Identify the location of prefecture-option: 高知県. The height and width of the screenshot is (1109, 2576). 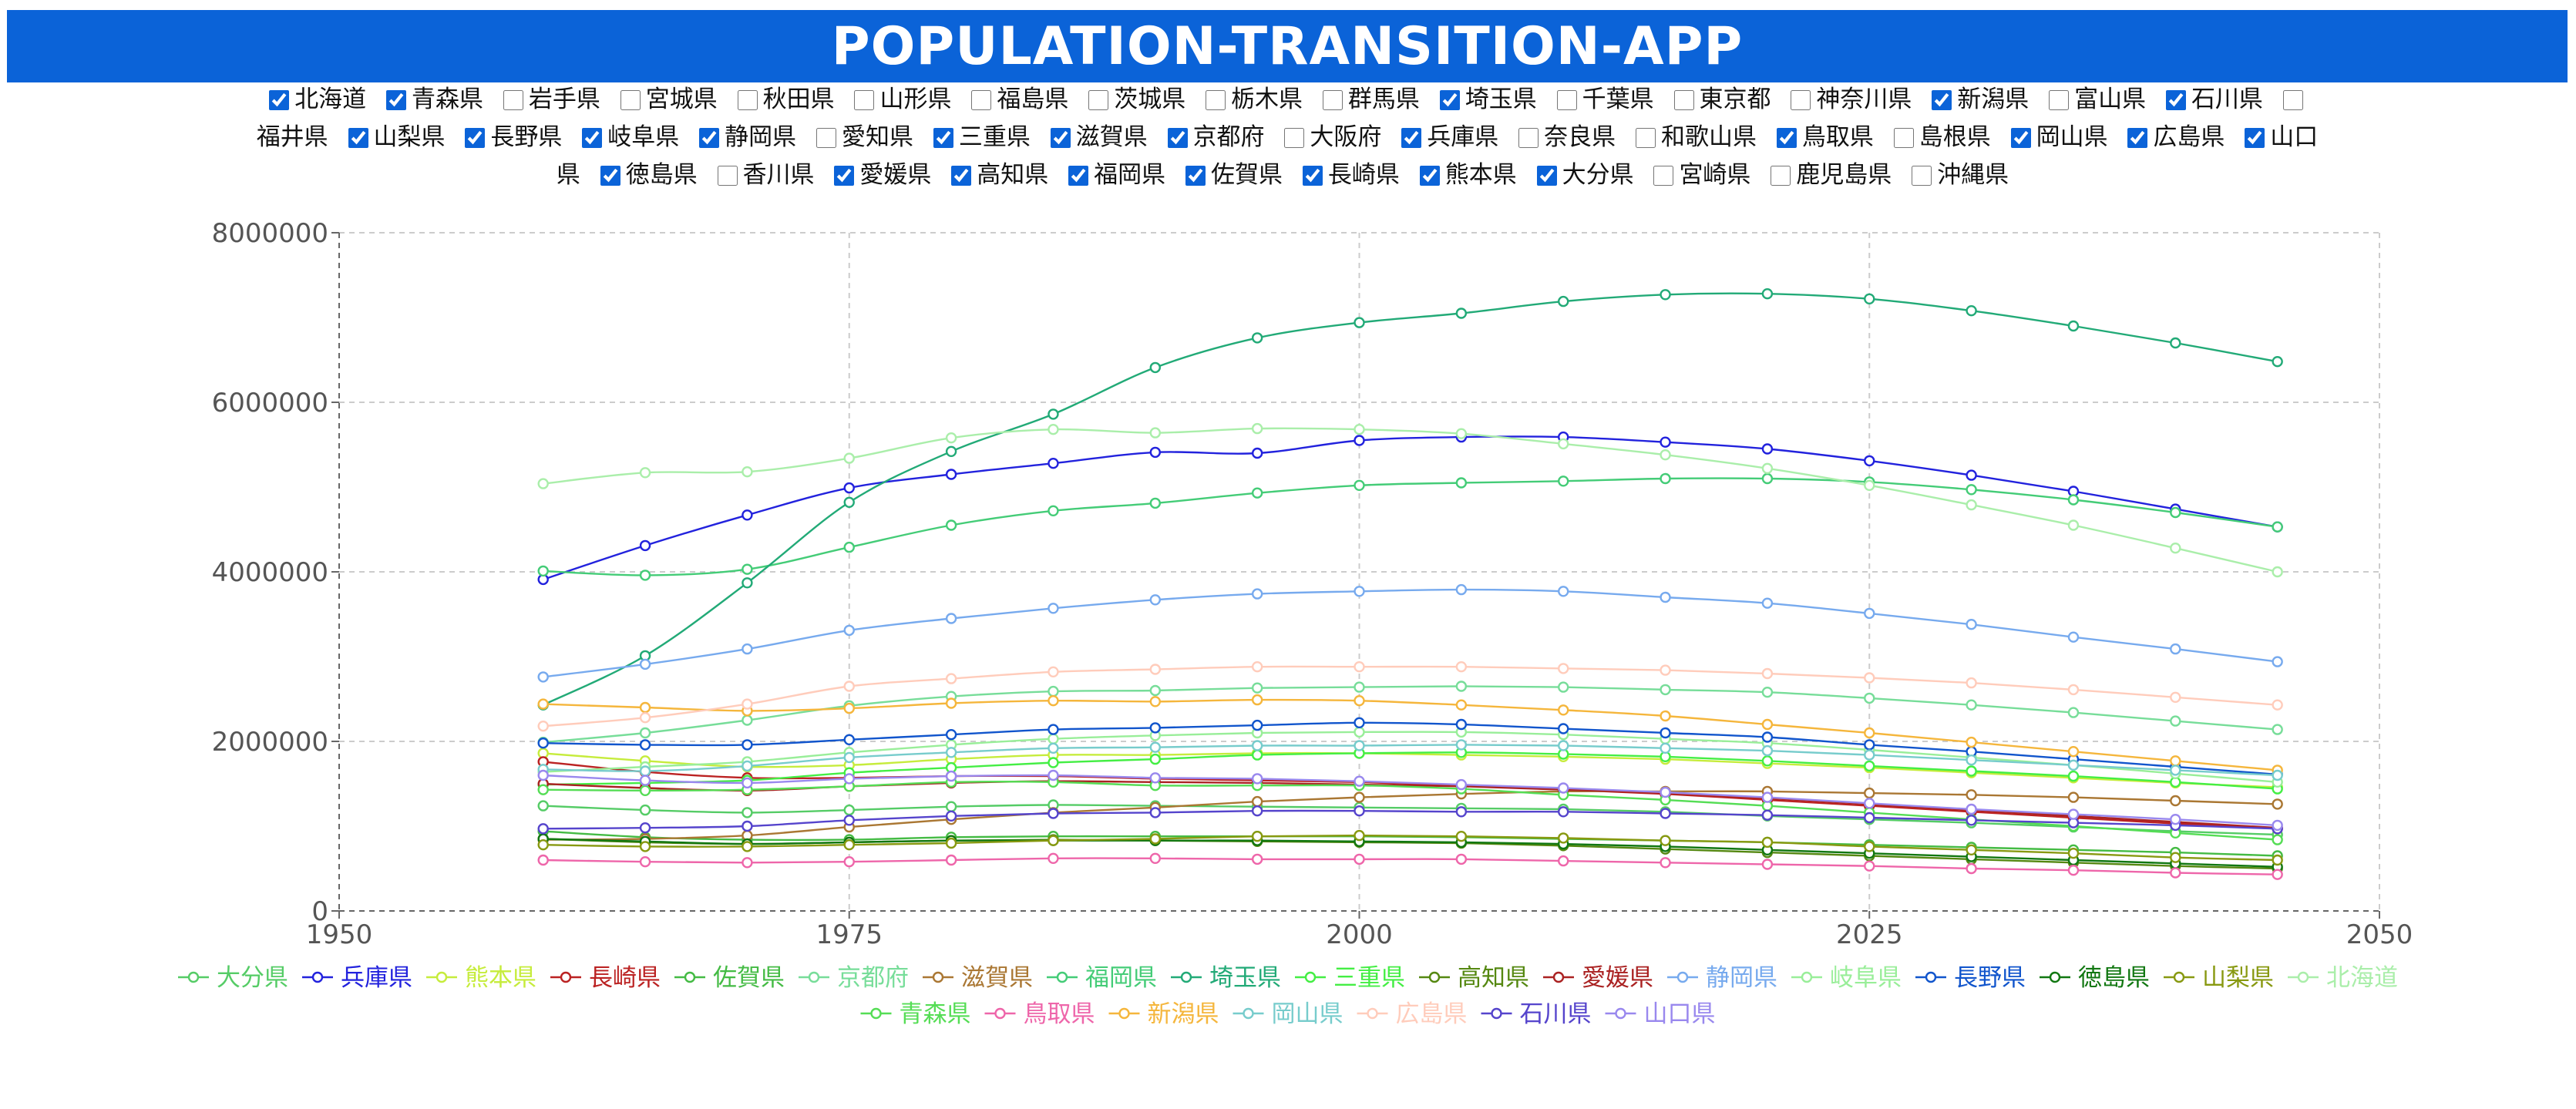
(998, 175).